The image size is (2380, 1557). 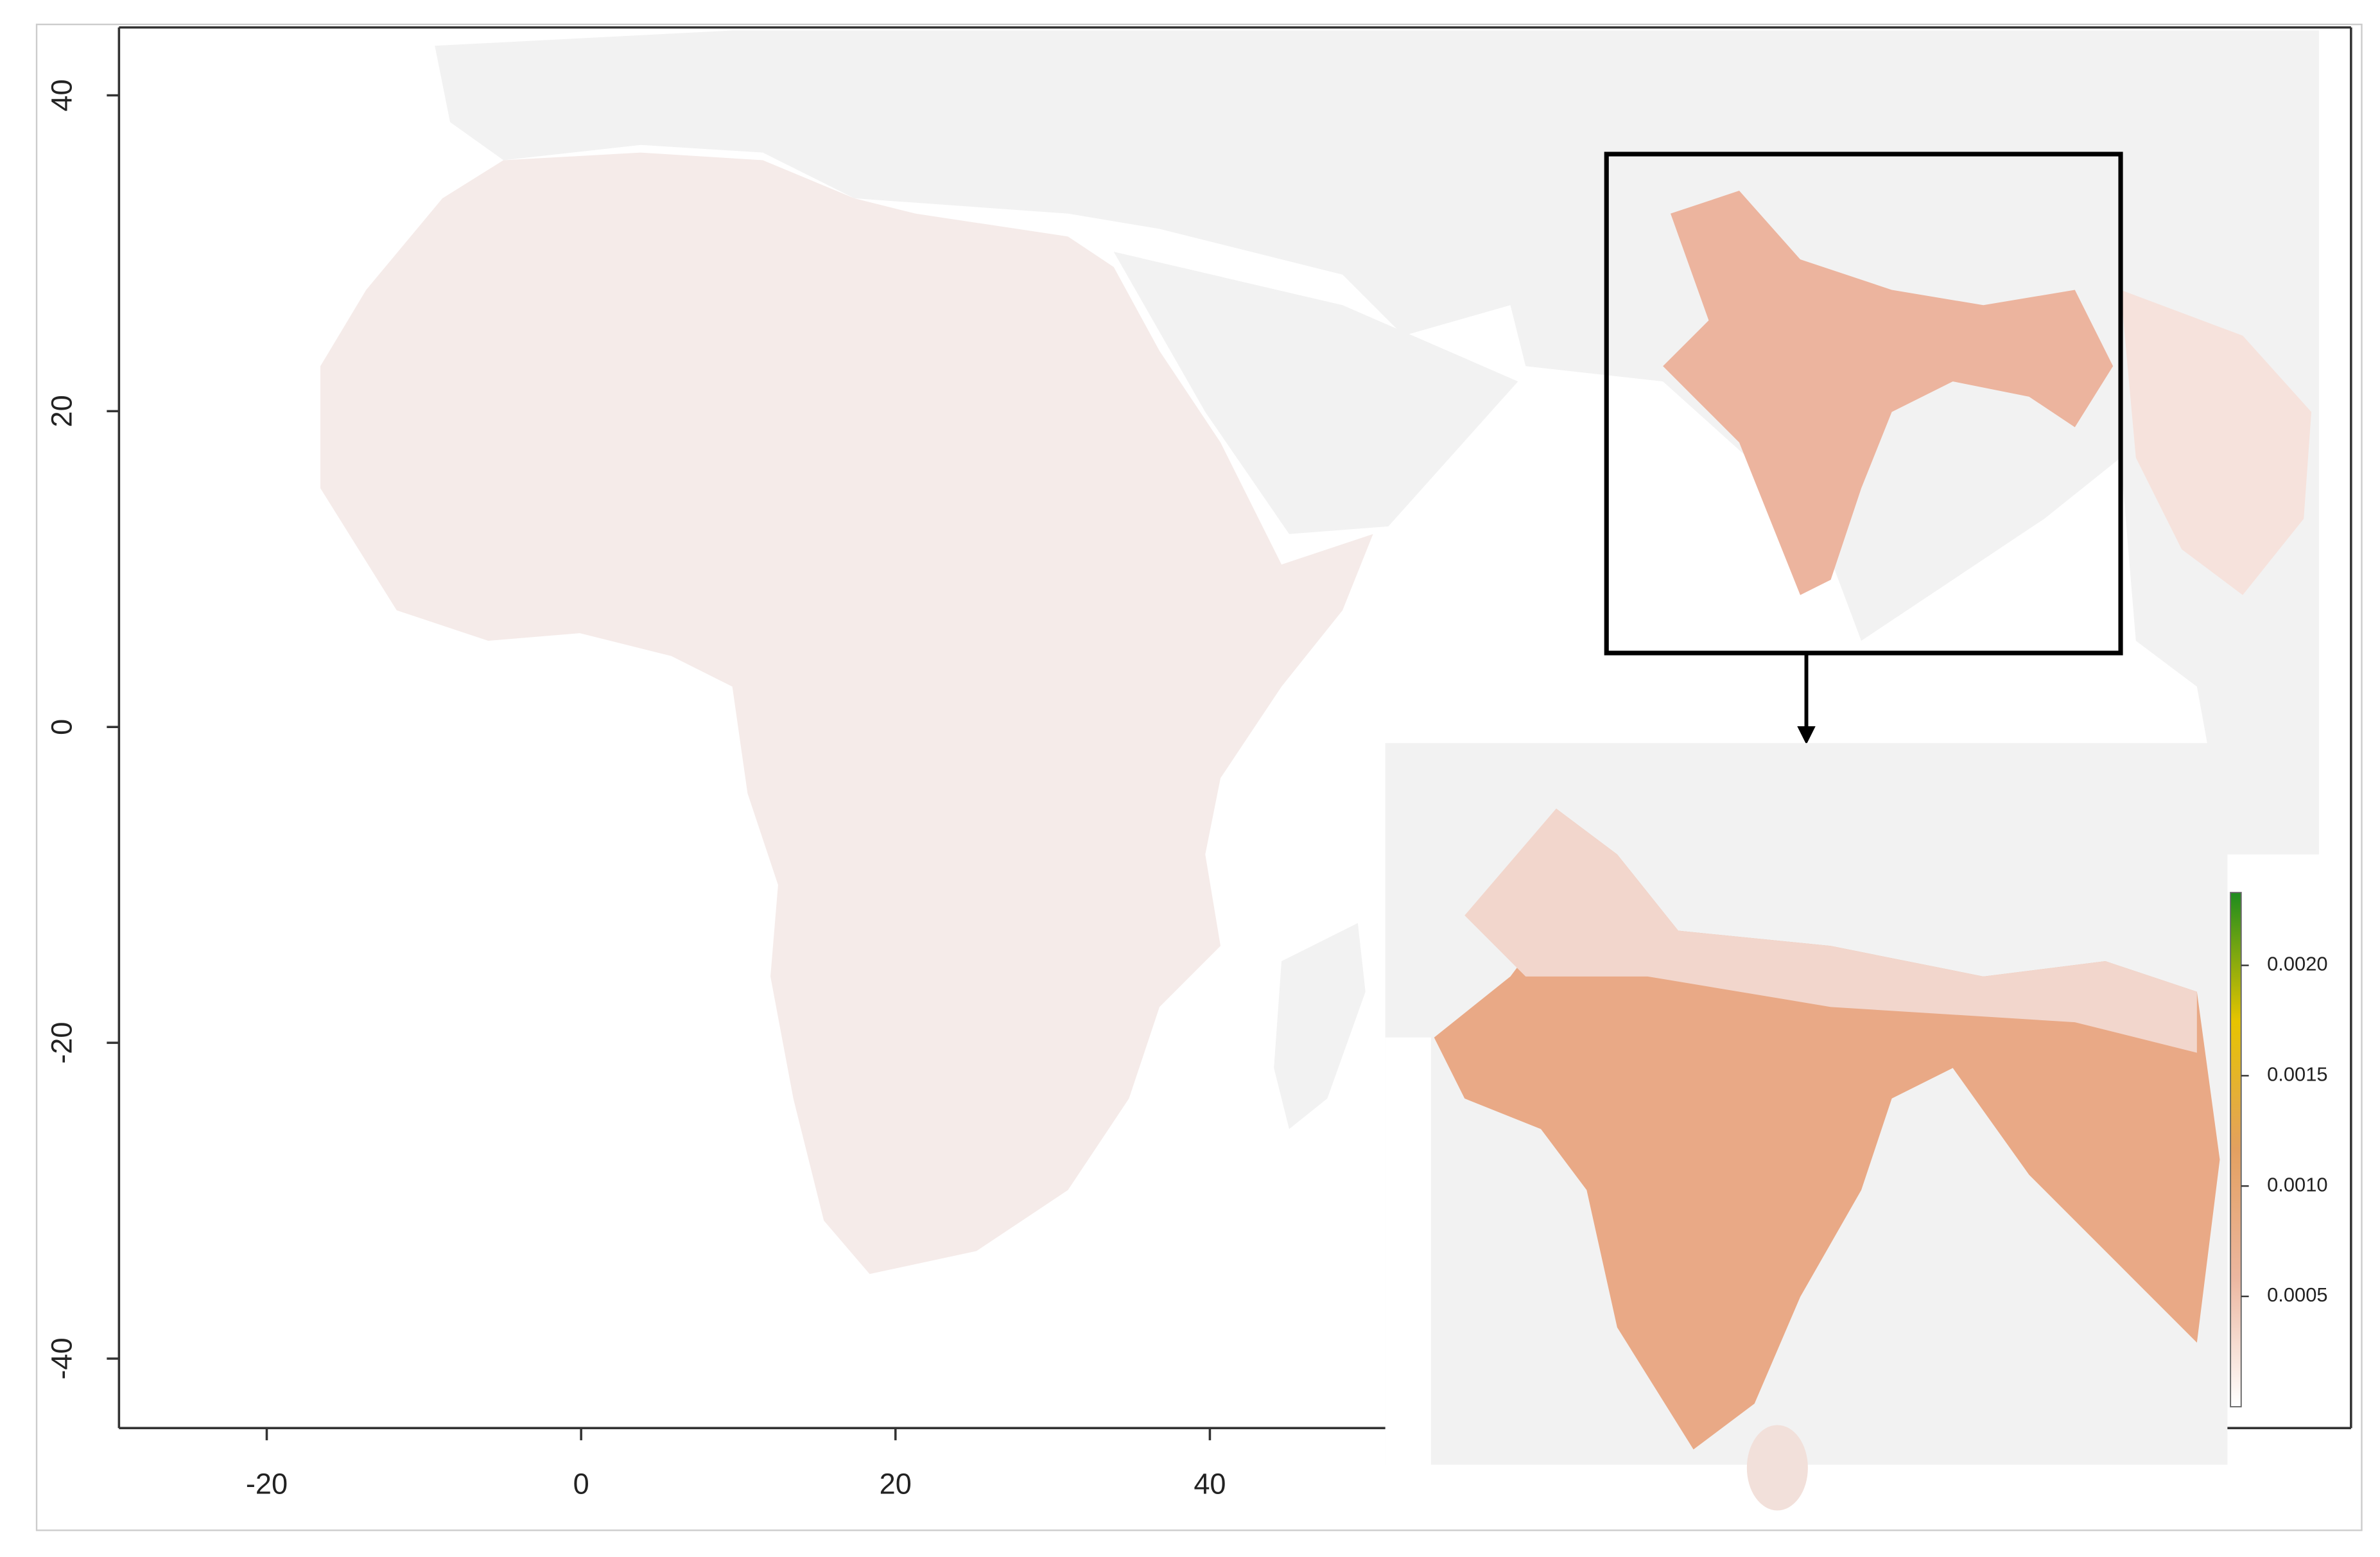 What do you see at coordinates (2297, 1074) in the screenshot?
I see `colorbar-tick-label: 0.0015` at bounding box center [2297, 1074].